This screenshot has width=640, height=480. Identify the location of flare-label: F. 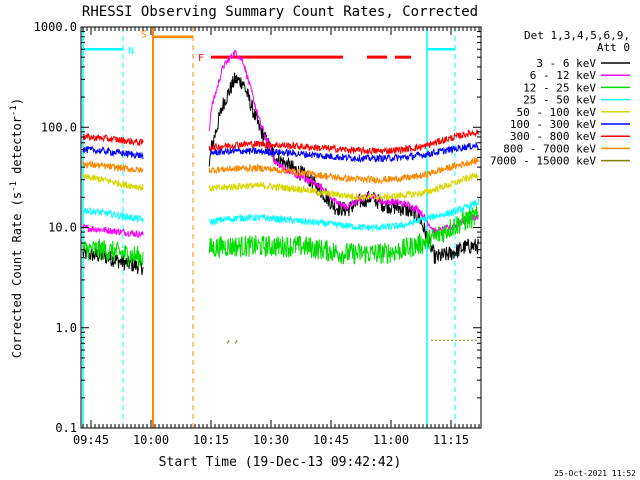
(201, 58).